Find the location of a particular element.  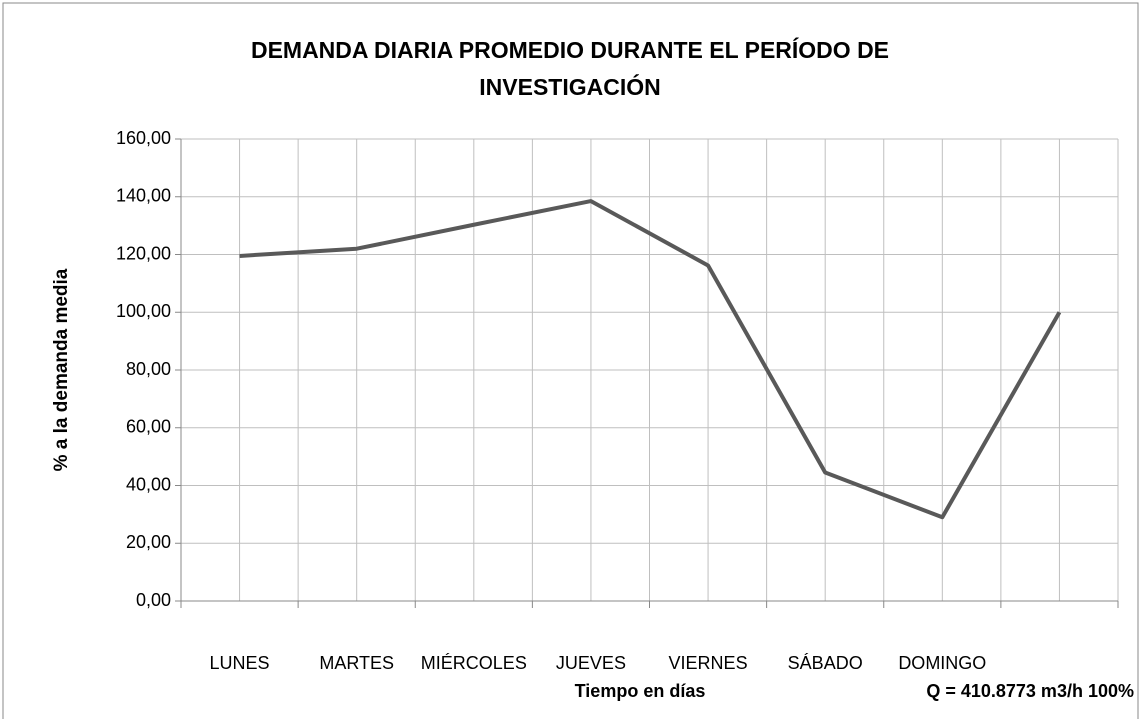

y-tick-label: 80,00 is located at coordinates (148, 369).